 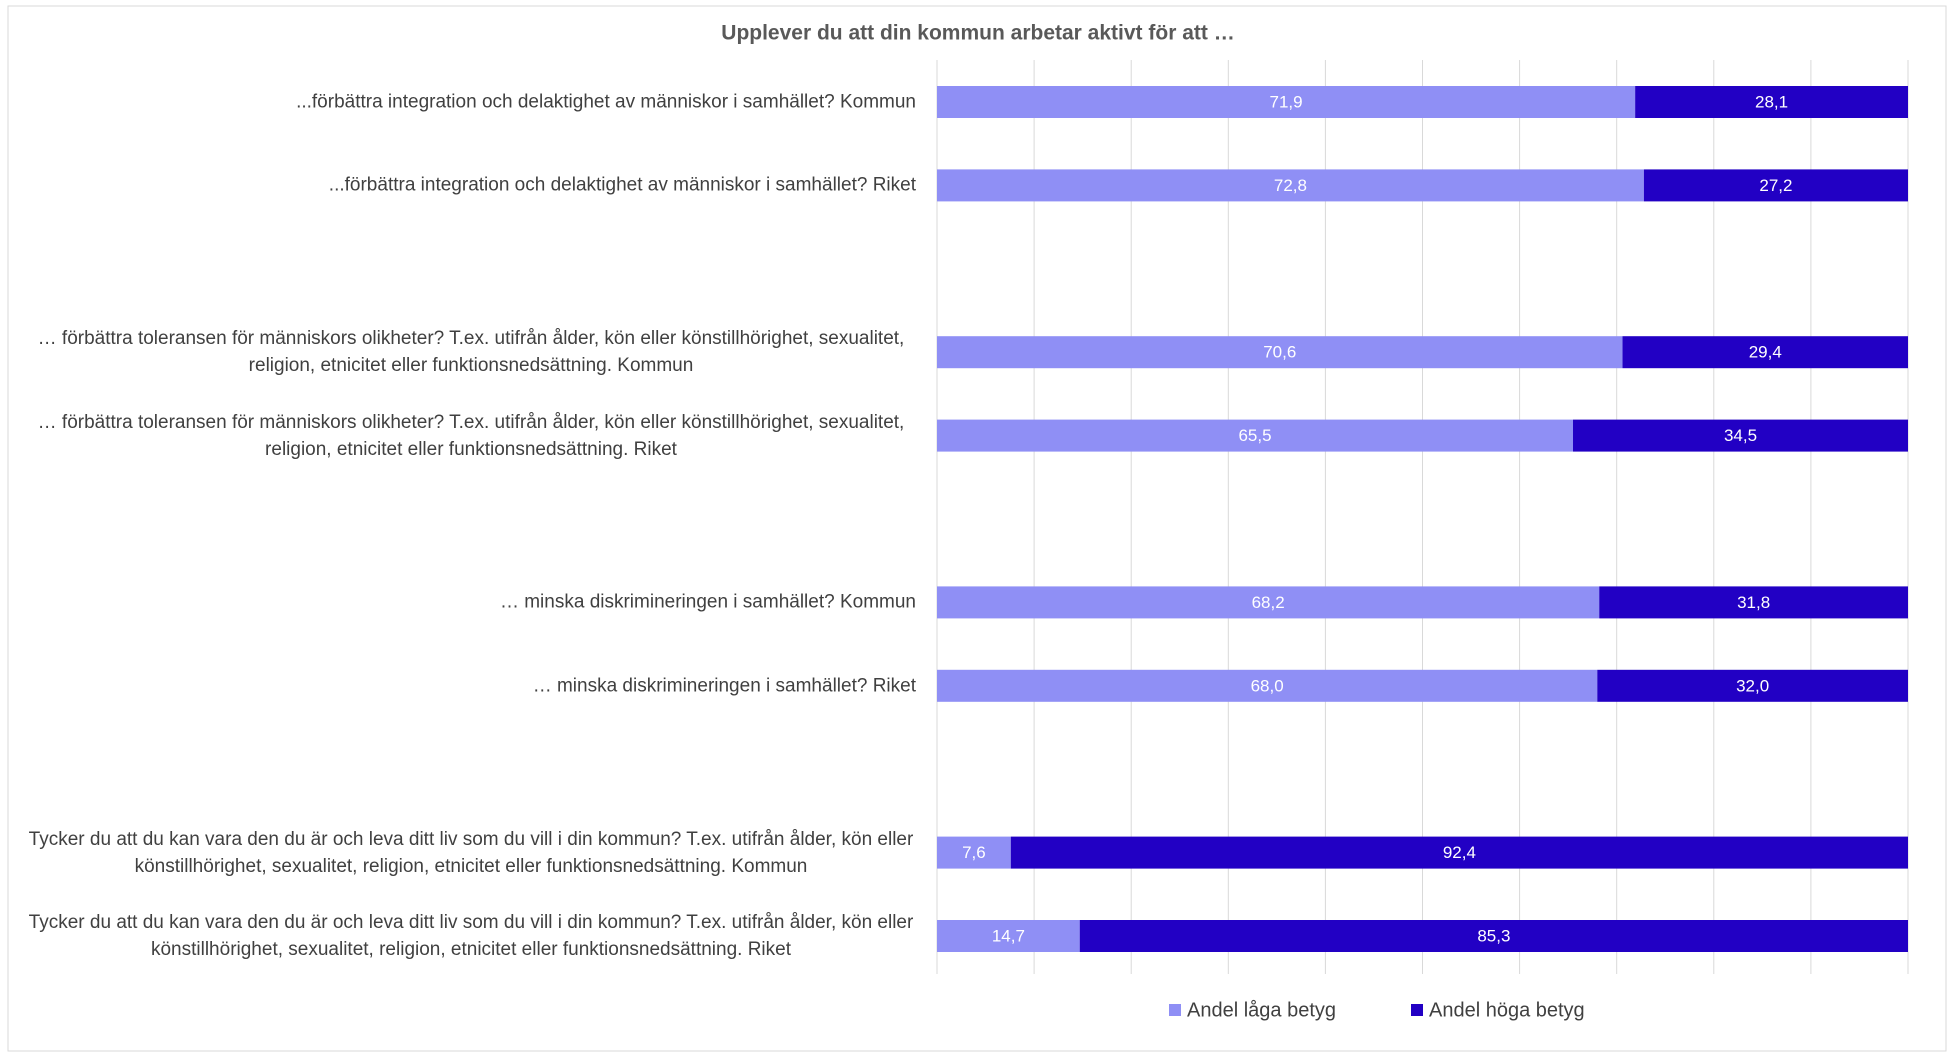 I want to click on data-label: 70,6, so click(x=1279, y=352).